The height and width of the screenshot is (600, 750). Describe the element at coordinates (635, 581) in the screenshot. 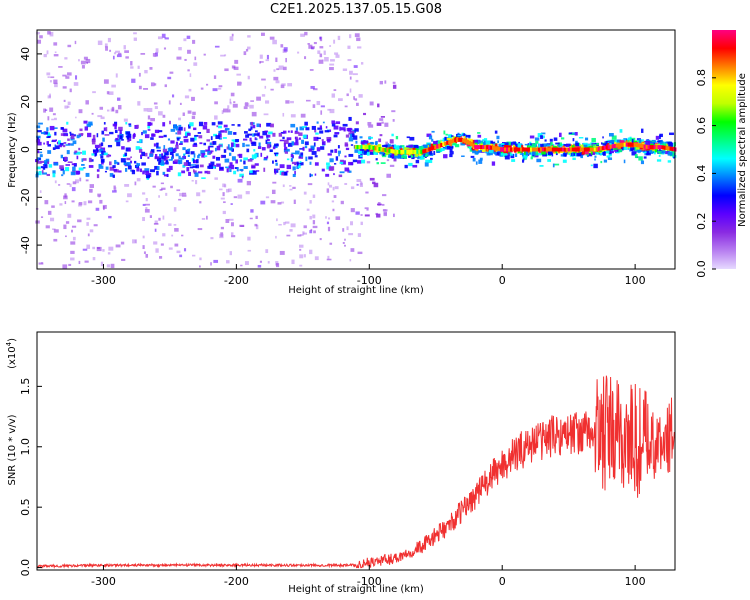

I see `snr-x-tick-label: 100` at that location.